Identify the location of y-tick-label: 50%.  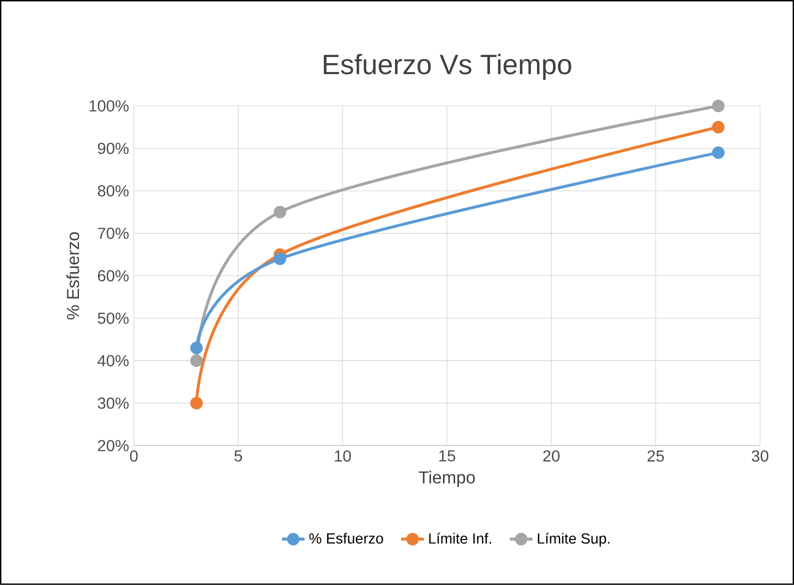
(113, 318).